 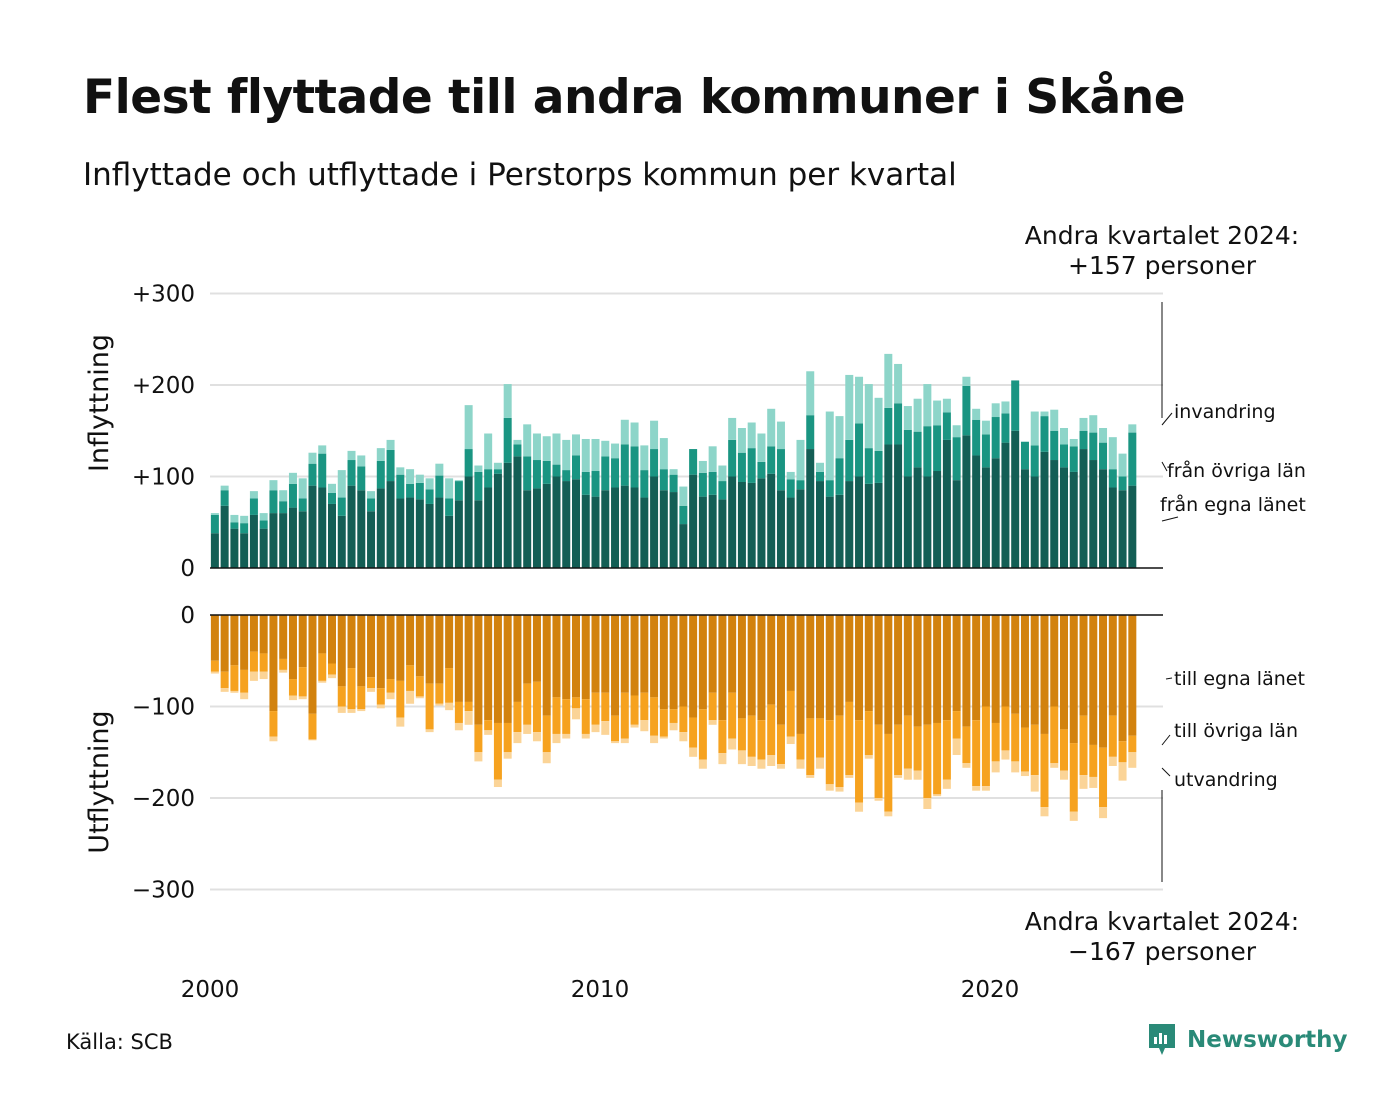 What do you see at coordinates (1247, 1040) in the screenshot?
I see `newsworthy-logo: Newsworthy` at bounding box center [1247, 1040].